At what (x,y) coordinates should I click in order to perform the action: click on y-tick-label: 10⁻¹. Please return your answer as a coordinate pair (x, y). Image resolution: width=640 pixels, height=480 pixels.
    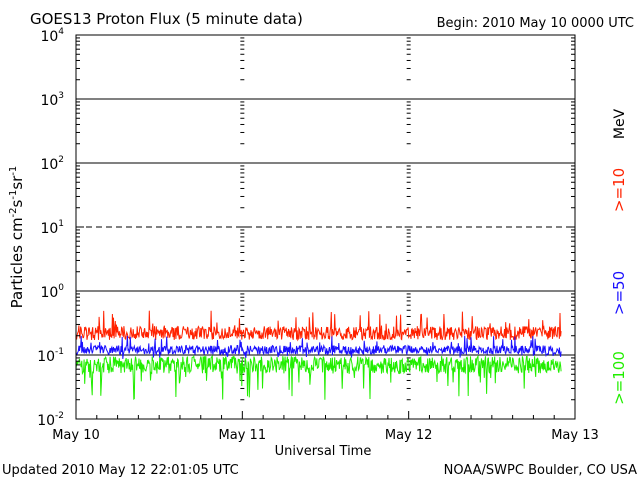
    Looking at the image, I should click on (50, 356).